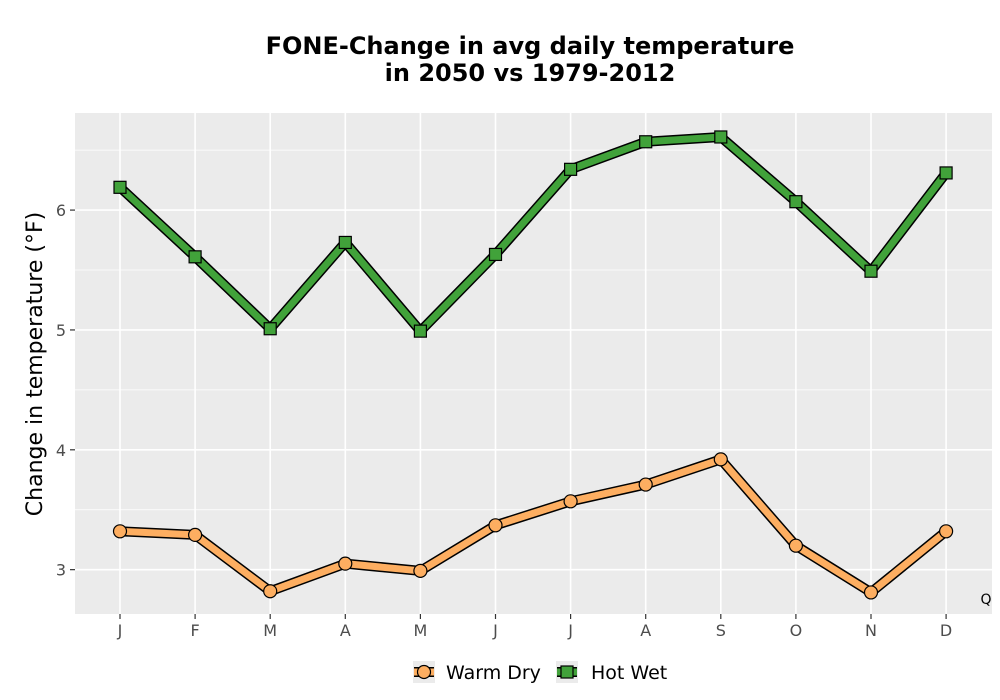  I want to click on y-axis-title: Change in temperature (°F), so click(35, 364).